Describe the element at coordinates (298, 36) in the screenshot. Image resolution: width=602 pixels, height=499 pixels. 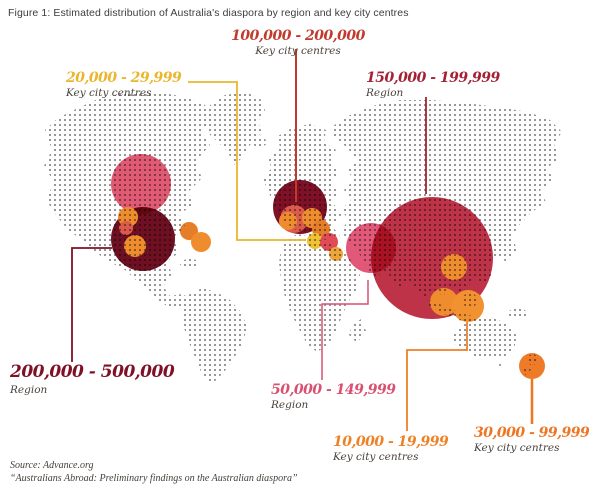
I see `legend-value: 100,000 - 200,000` at that location.